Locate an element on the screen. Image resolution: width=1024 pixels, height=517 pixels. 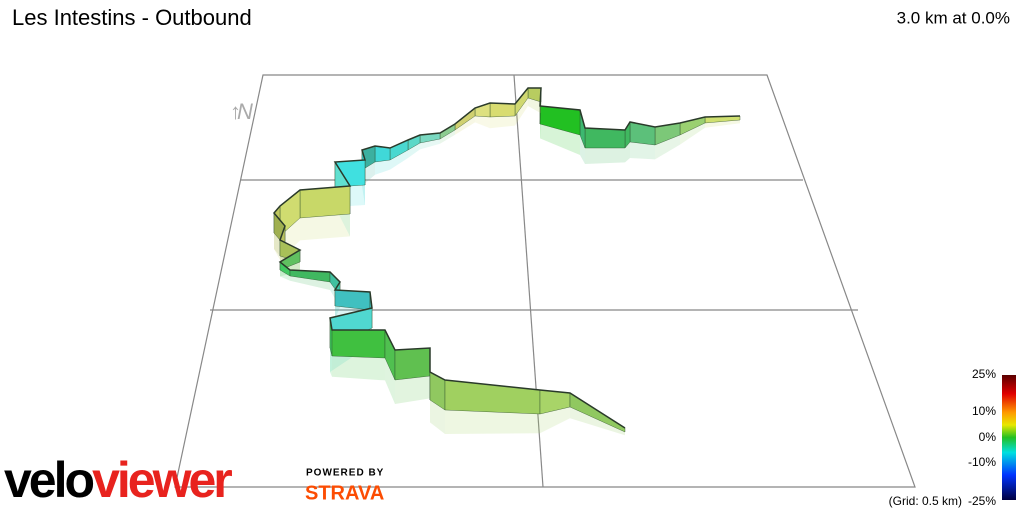
logo-part: viewer is located at coordinates (162, 480).